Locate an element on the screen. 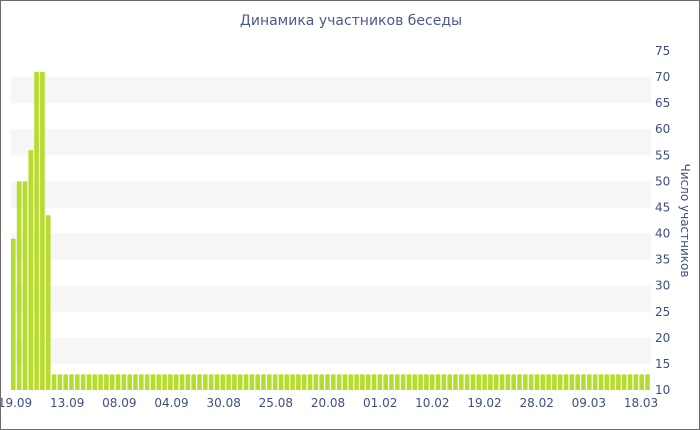  y-tick-label: 30 is located at coordinates (662, 286).